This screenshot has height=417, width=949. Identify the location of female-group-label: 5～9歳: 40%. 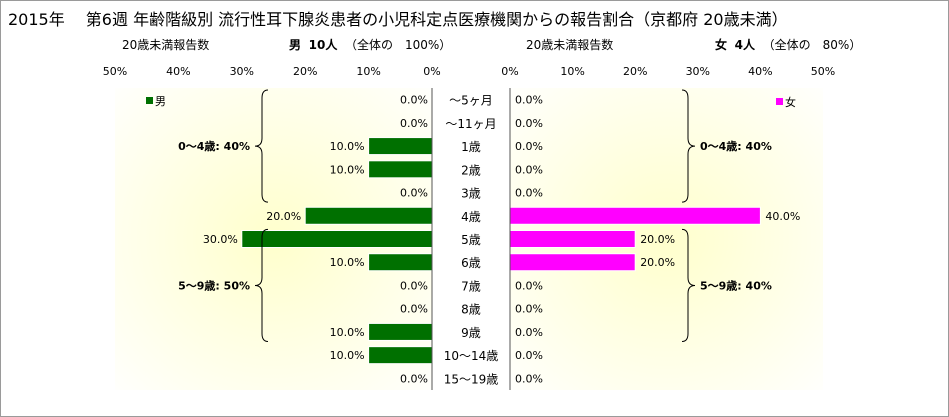
(736, 285).